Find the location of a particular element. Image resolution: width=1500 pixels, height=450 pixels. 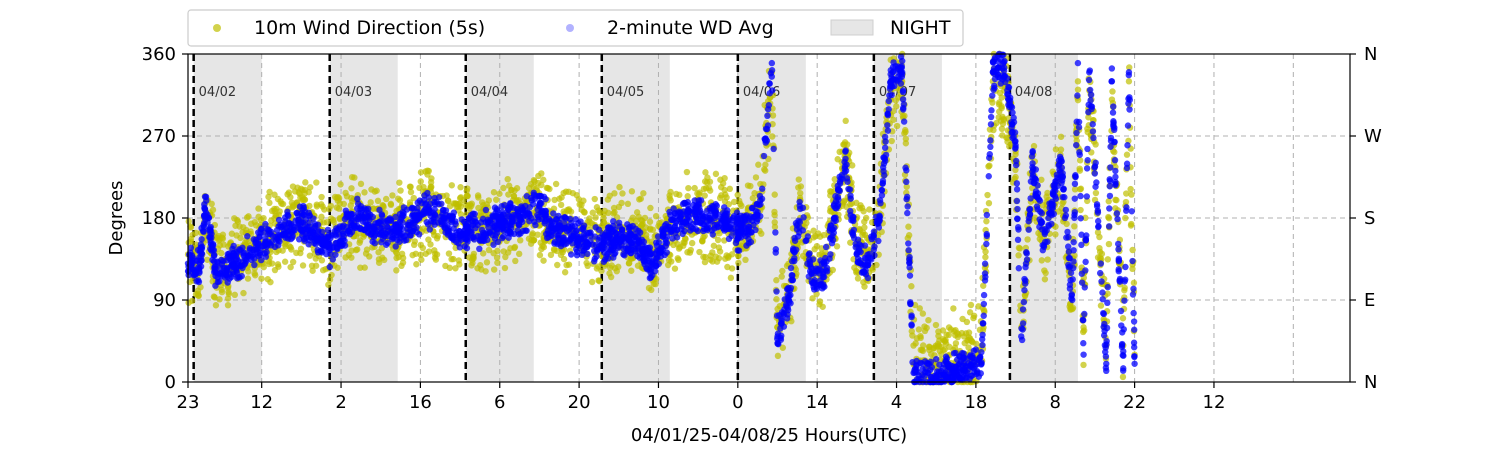

day-label: 04/02 is located at coordinates (217, 92).